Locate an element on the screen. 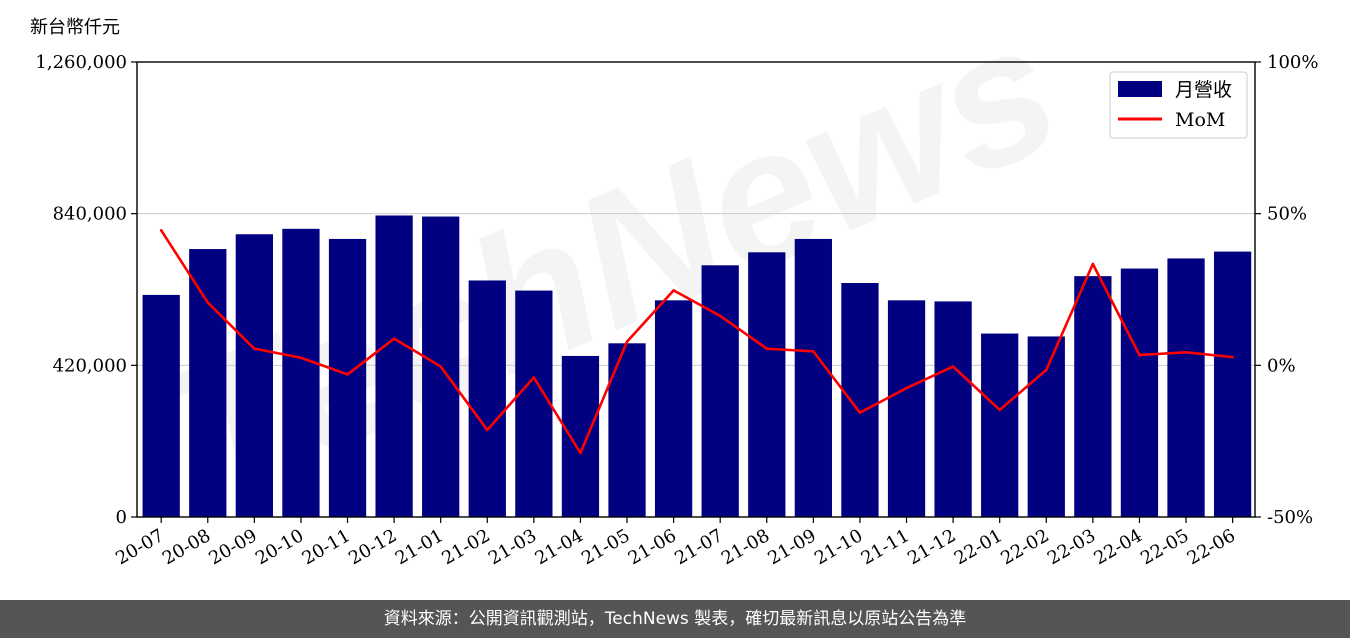 The height and width of the screenshot is (638, 1350). x-tick-label: 20-07 is located at coordinates (139, 547).